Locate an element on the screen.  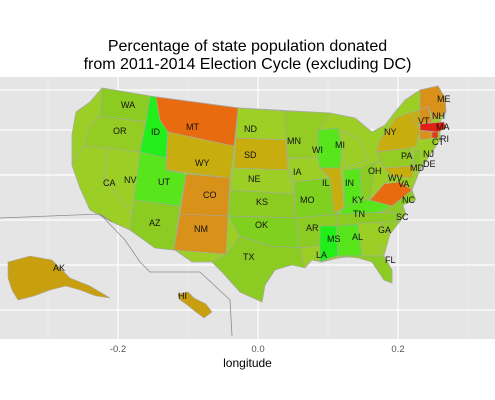
state-ne is located at coordinates (262, 181).